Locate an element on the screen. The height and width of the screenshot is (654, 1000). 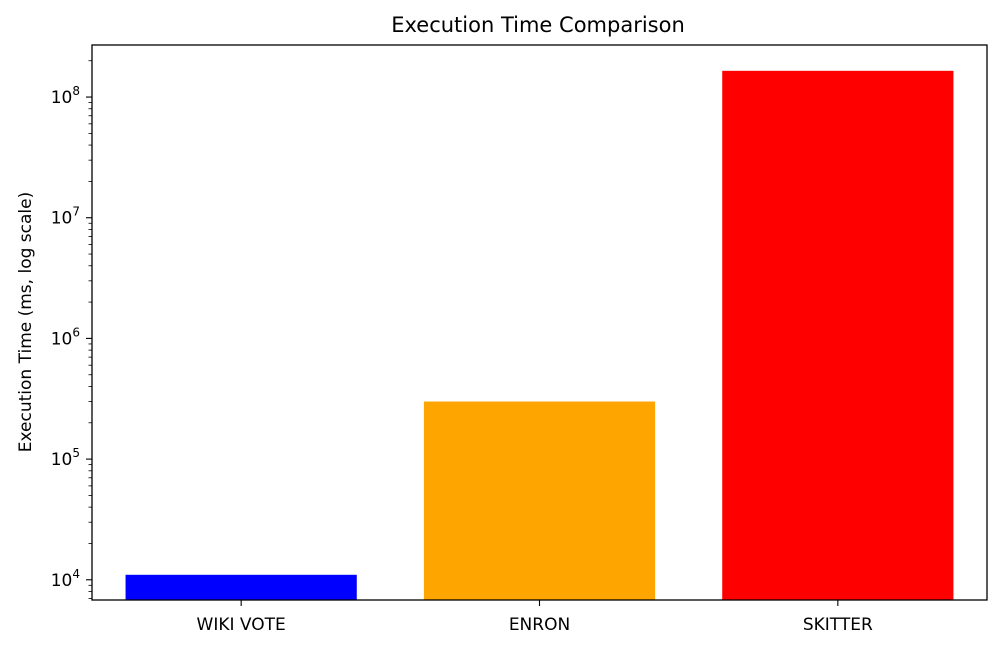
y-tick-label: 10⁴ is located at coordinates (65, 579).